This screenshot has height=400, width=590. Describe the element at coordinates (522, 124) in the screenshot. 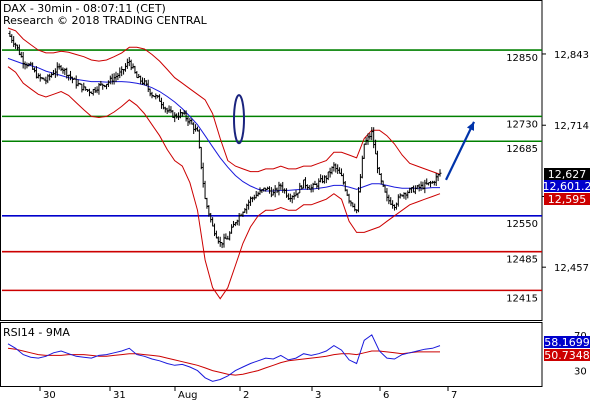

I see `level-label-12730: 12730` at that location.